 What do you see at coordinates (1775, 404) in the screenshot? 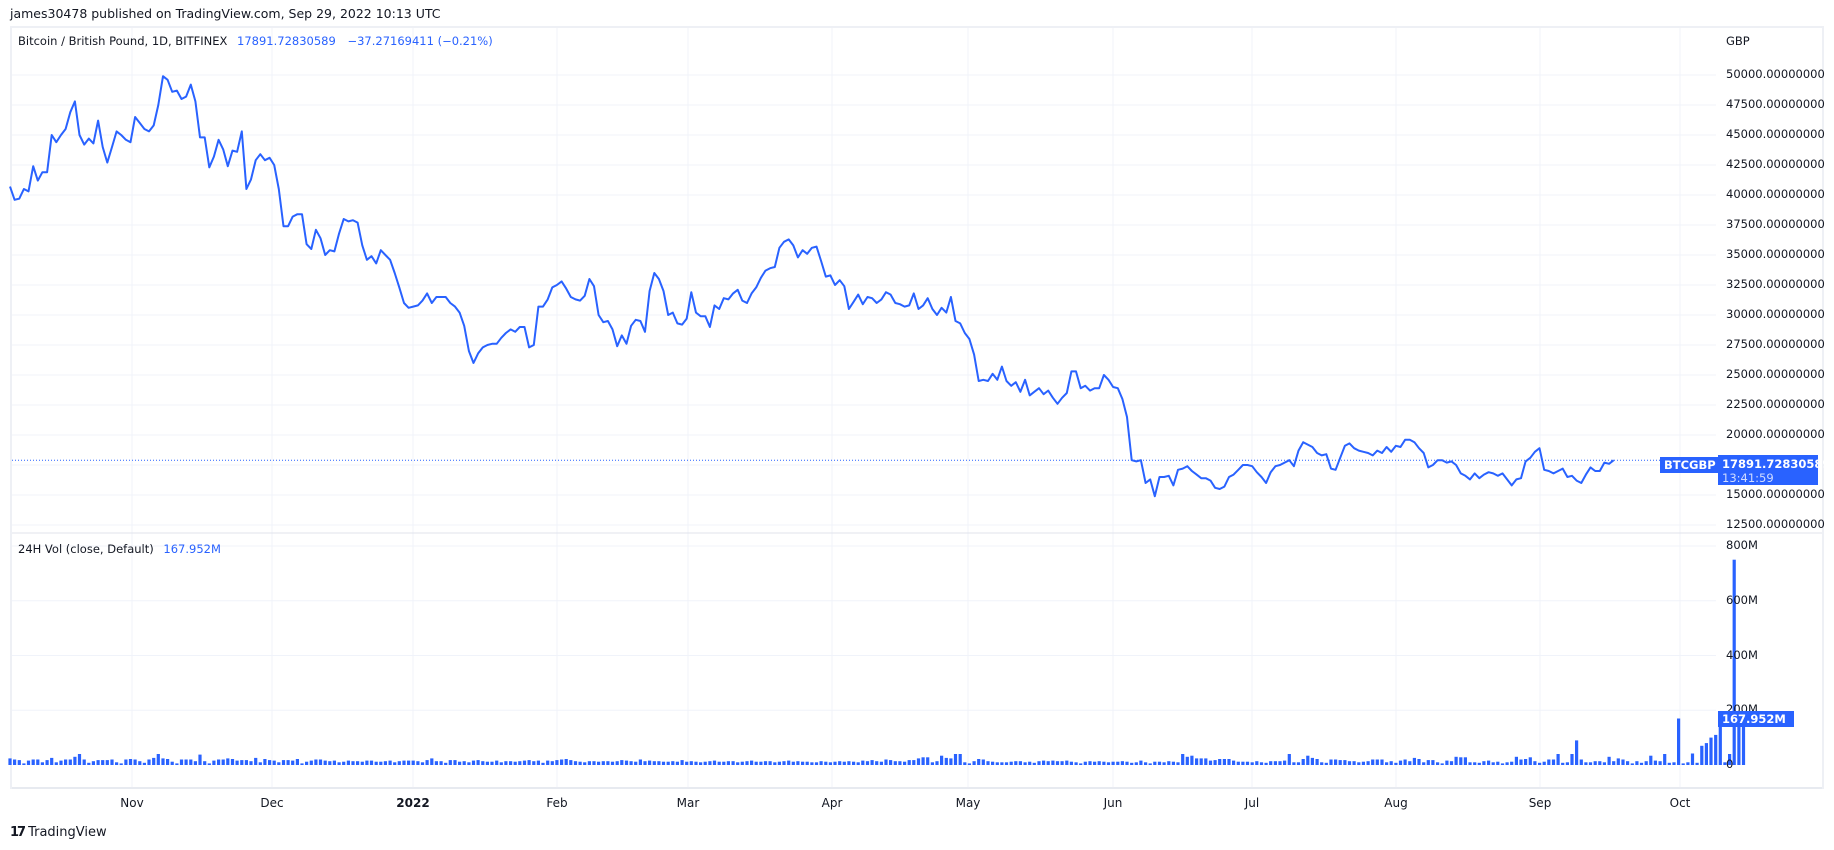
I see `price-tick-label: 22500.00000000` at bounding box center [1775, 404].